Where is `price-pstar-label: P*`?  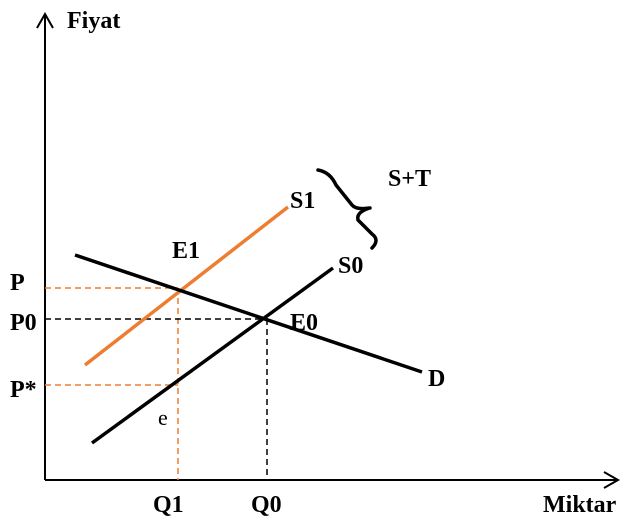
price-pstar-label: P* is located at coordinates (23, 390).